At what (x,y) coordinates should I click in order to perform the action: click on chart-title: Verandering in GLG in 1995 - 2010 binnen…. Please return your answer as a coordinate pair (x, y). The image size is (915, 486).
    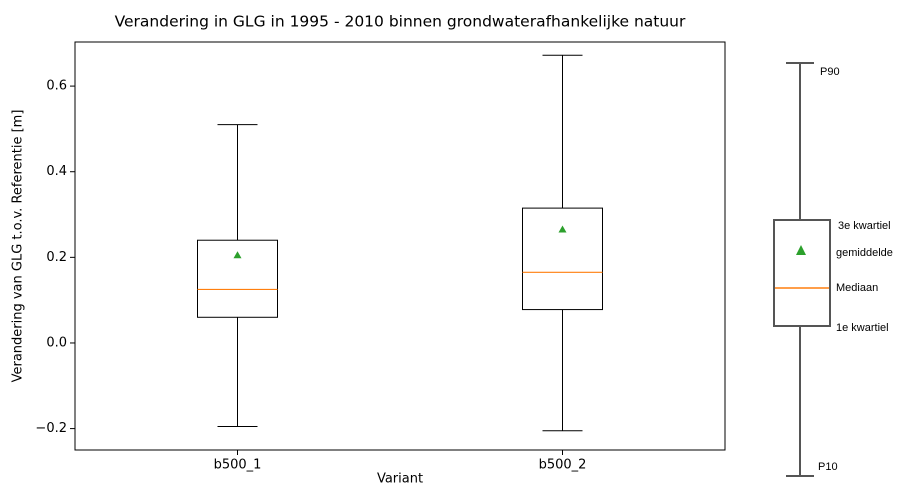
    Looking at the image, I should click on (400, 22).